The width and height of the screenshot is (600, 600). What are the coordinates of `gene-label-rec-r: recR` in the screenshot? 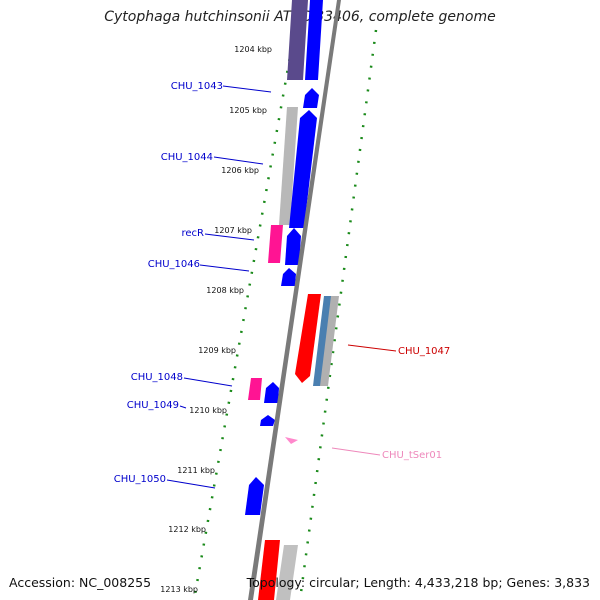 It's located at (193, 233).